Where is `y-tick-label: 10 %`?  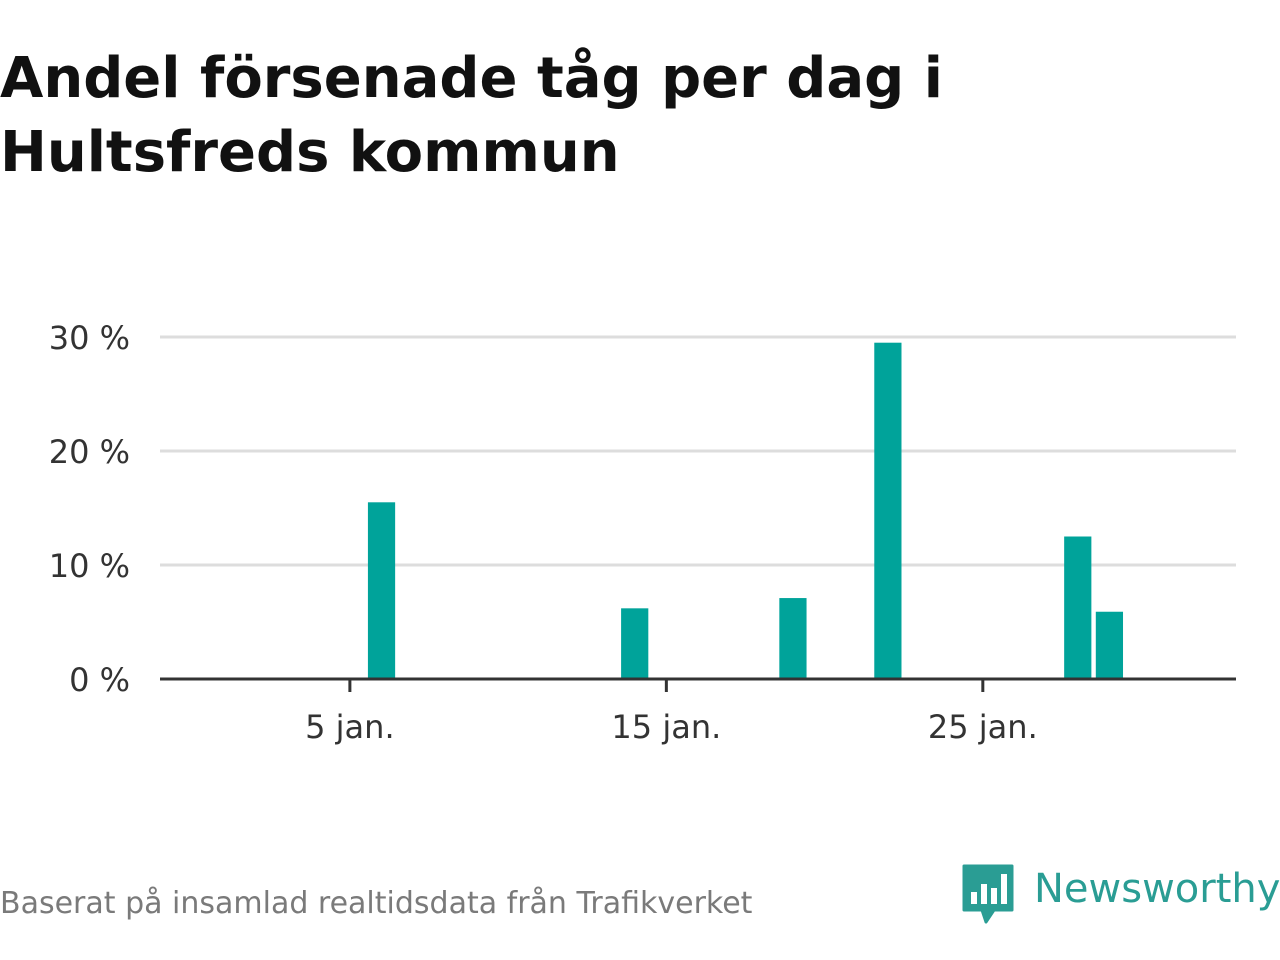 y-tick-label: 10 % is located at coordinates (89, 566).